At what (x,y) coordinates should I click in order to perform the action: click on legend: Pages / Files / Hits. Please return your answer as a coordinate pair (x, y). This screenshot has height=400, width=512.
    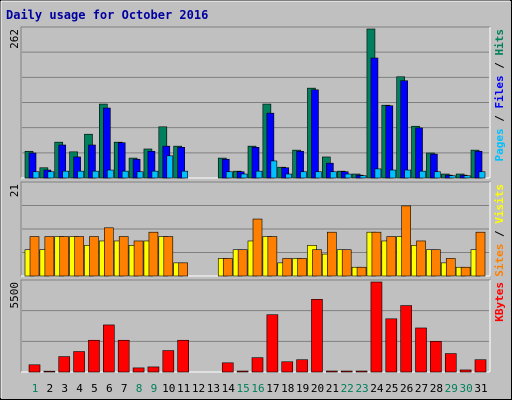
    Looking at the image, I should click on (499, 95).